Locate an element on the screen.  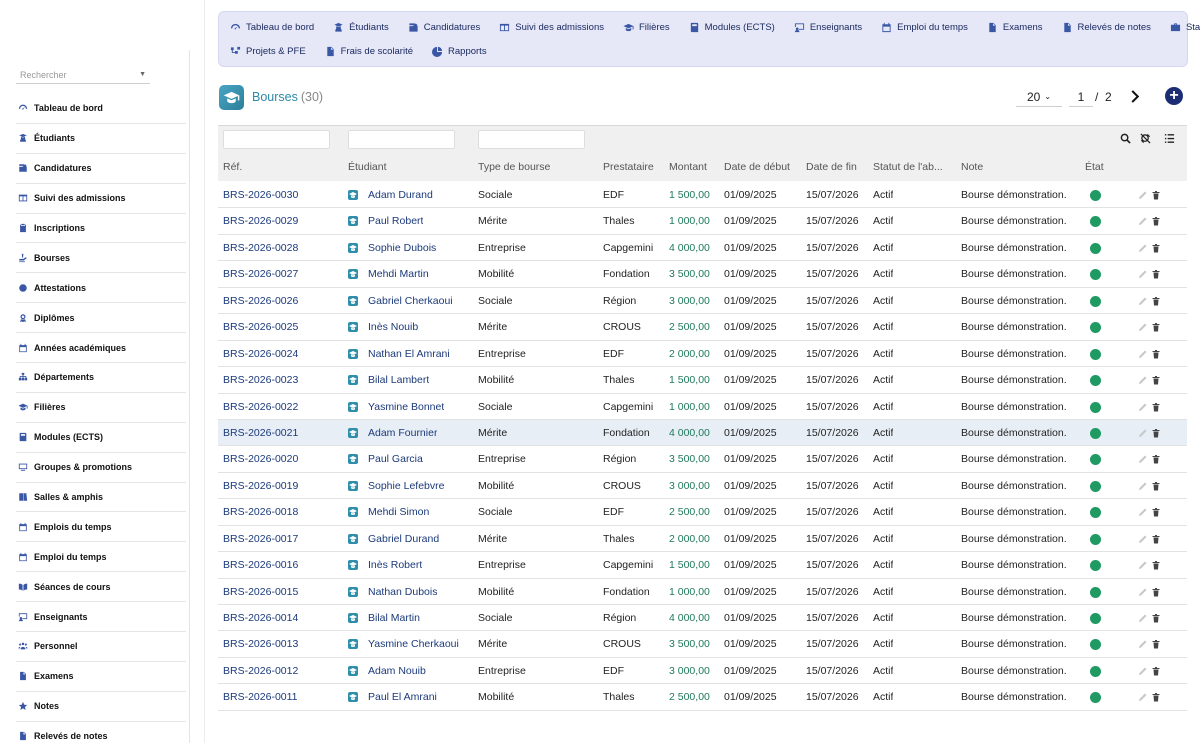
cell-ref: BRS-2026-0014 is located at coordinates (261, 618).